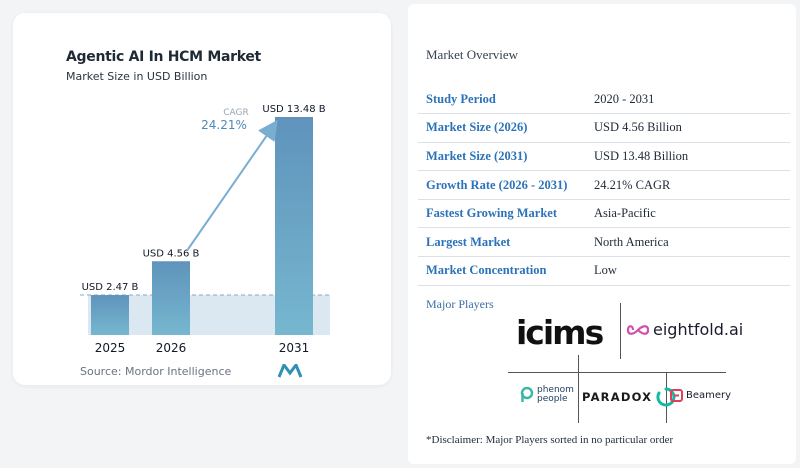 The image size is (800, 468). Describe the element at coordinates (638, 329) in the screenshot. I see `eightfold-infinity-icon` at that location.